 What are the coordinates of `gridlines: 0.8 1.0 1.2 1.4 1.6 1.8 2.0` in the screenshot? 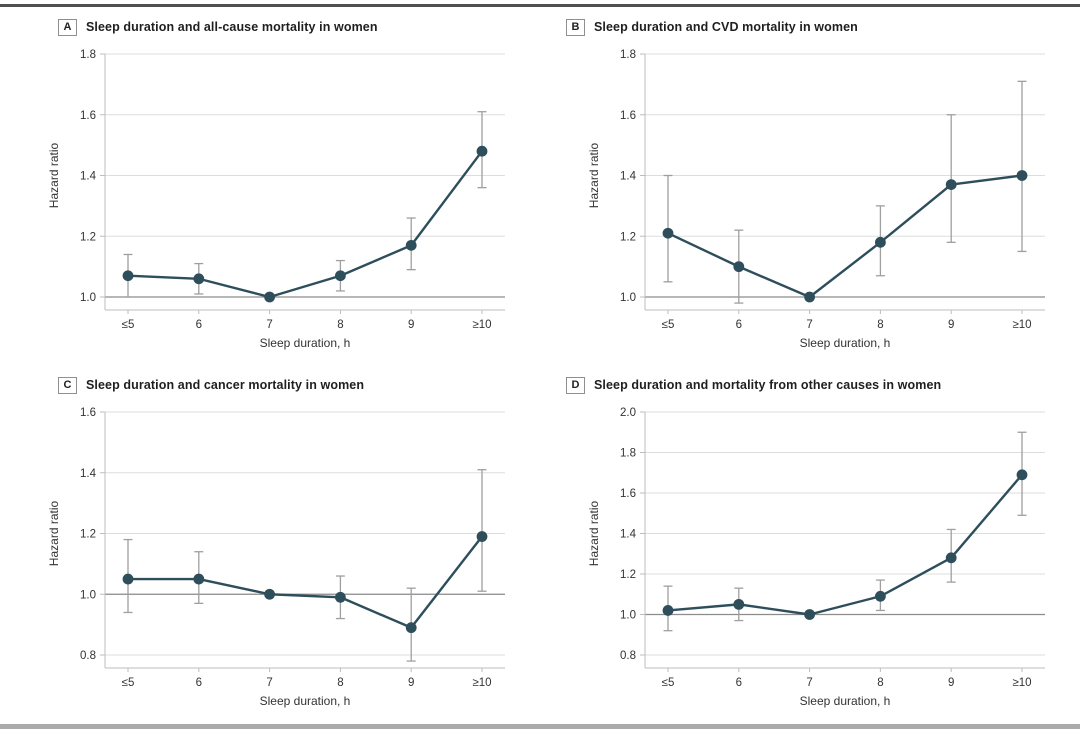 It's located at (832, 534).